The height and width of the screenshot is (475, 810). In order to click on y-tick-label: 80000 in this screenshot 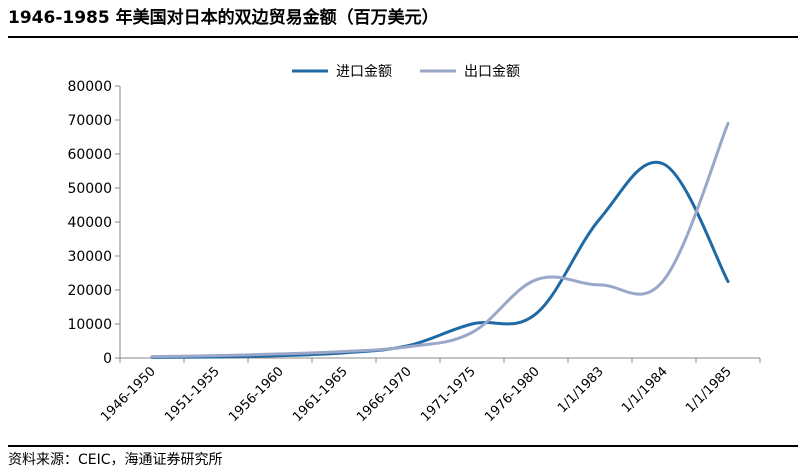, I will do `click(89, 87)`.